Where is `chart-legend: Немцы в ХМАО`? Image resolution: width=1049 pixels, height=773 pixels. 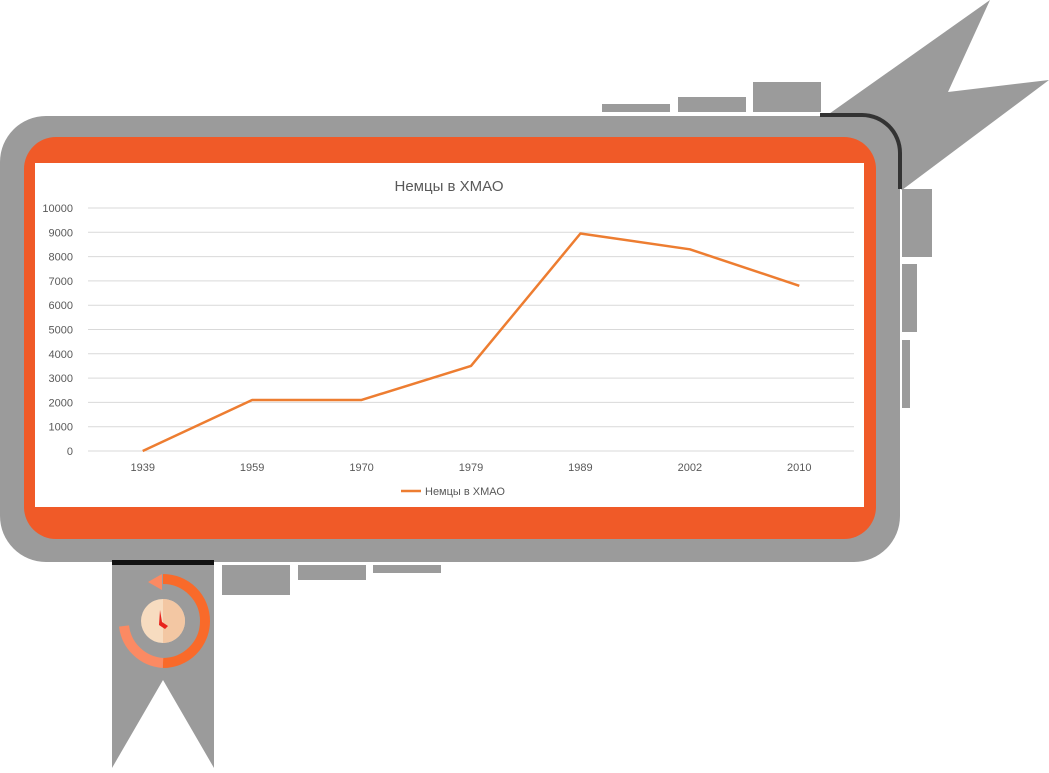
chart-legend: Немцы в ХМАО is located at coordinates (453, 492).